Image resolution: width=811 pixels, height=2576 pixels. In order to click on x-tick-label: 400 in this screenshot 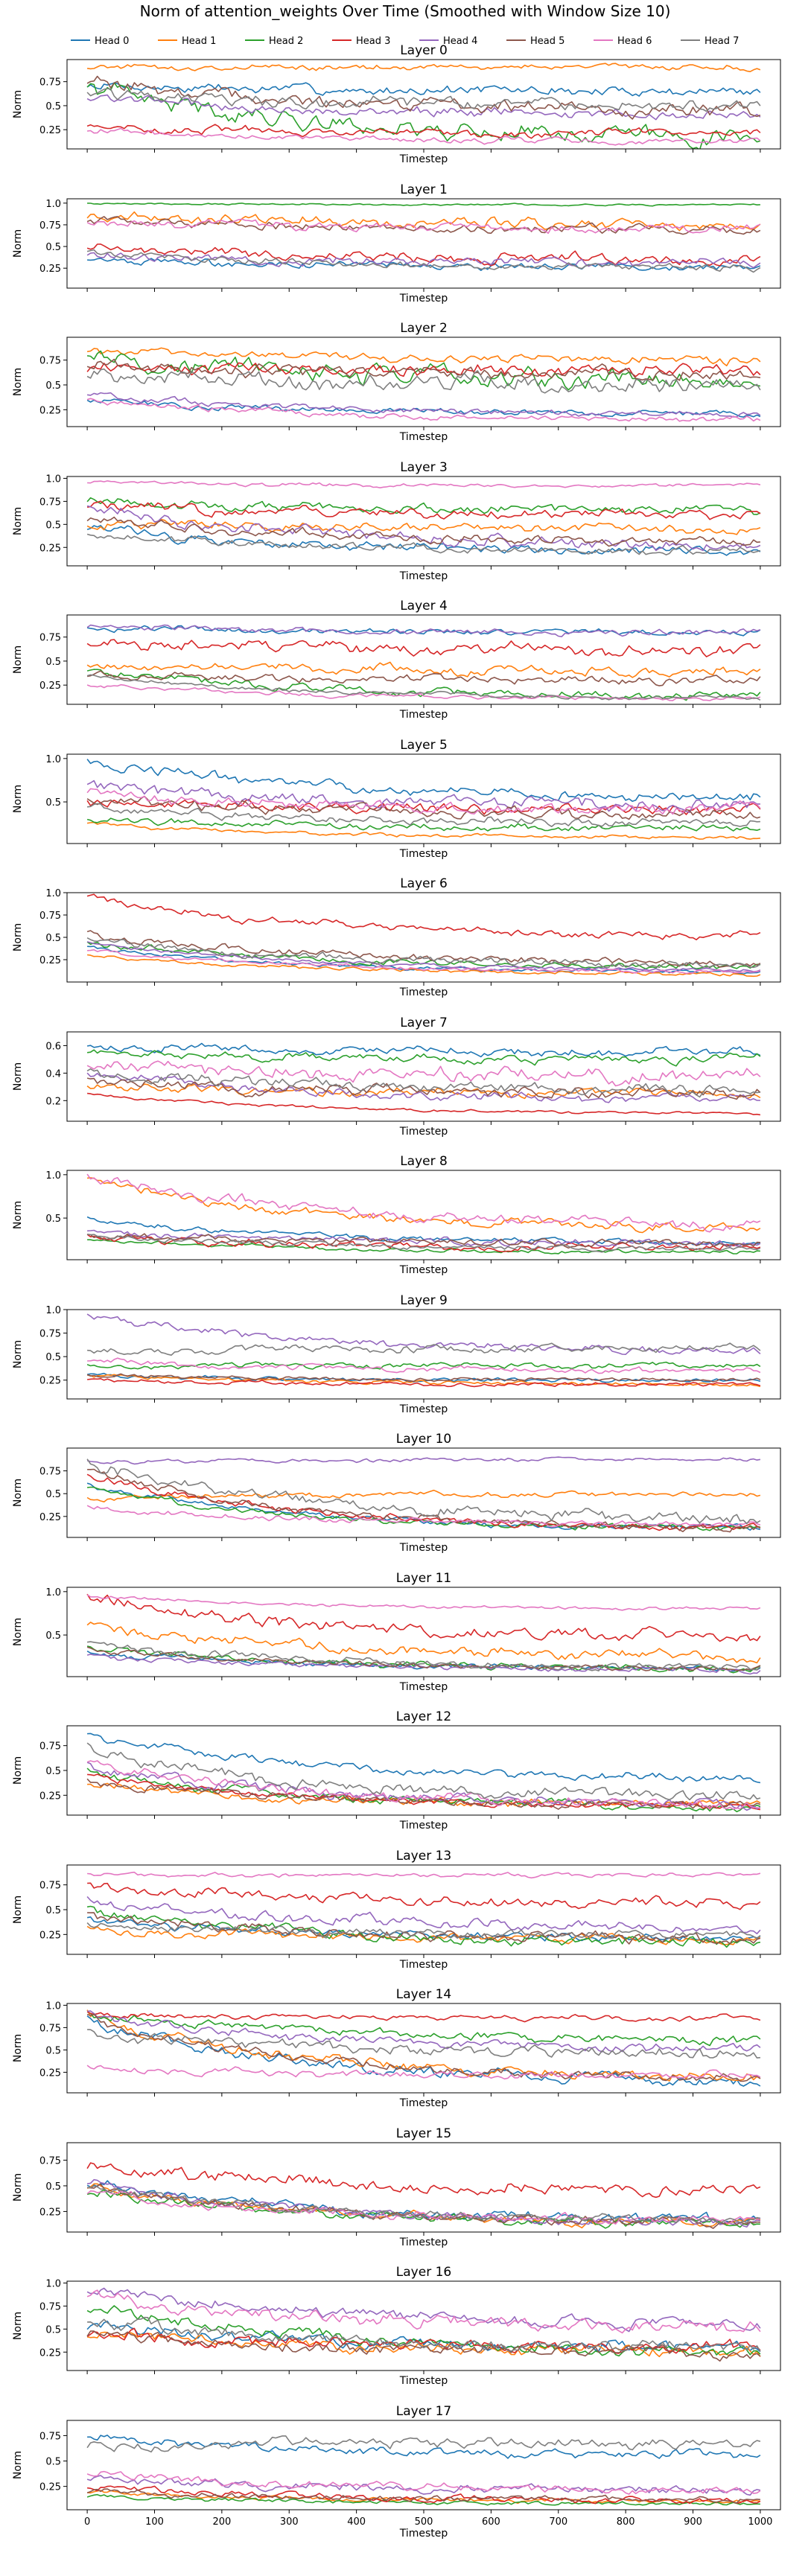, I will do `click(356, 2522)`.